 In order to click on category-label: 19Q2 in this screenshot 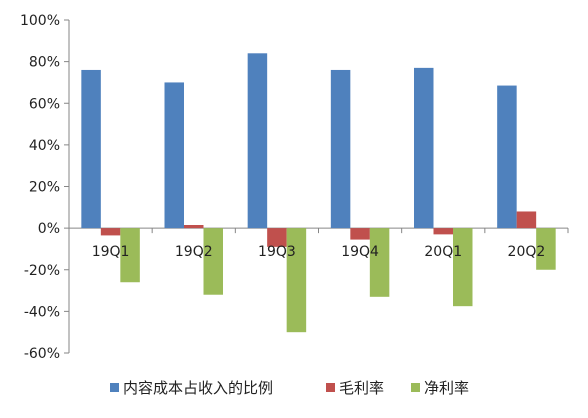, I will do `click(194, 252)`.